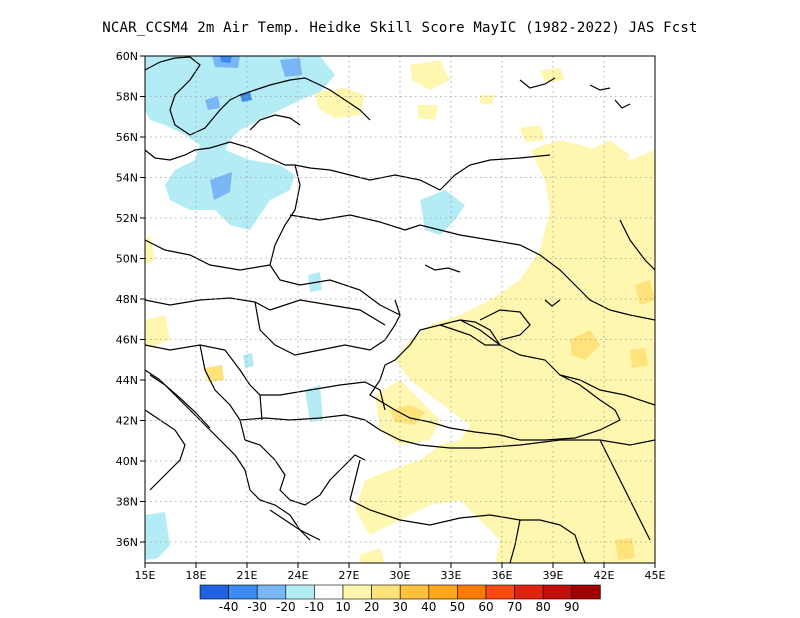 The height and width of the screenshot is (618, 800). Describe the element at coordinates (451, 575) in the screenshot. I see `x-tick-label: 33E` at that location.